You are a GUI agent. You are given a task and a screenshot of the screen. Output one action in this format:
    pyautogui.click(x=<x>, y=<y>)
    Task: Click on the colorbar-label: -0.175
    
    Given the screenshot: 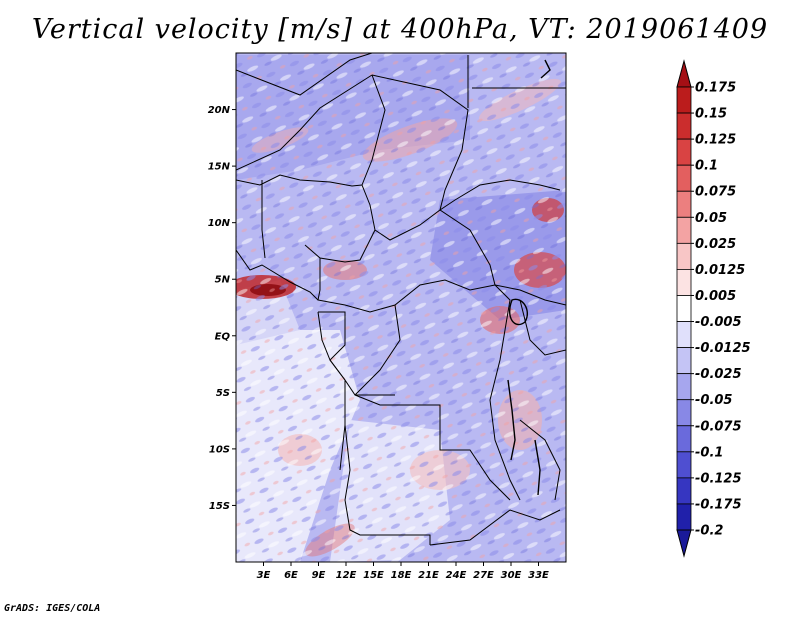 What is the action you would take?
    pyautogui.click(x=718, y=504)
    